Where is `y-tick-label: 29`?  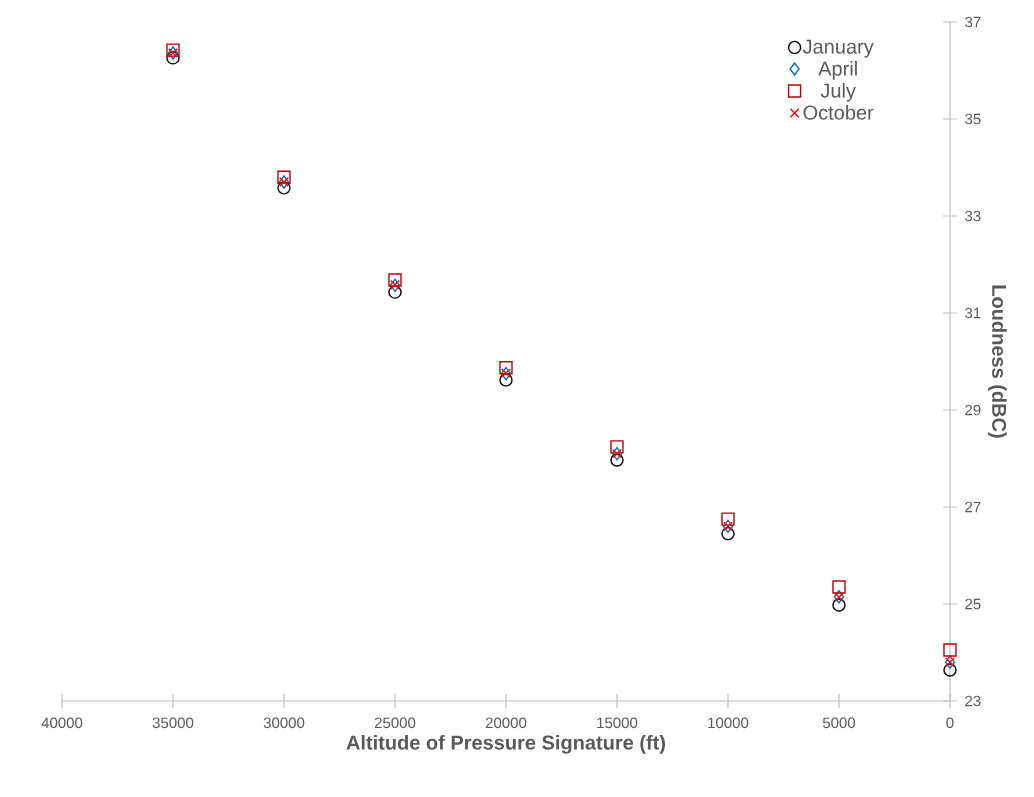 y-tick-label: 29 is located at coordinates (973, 410).